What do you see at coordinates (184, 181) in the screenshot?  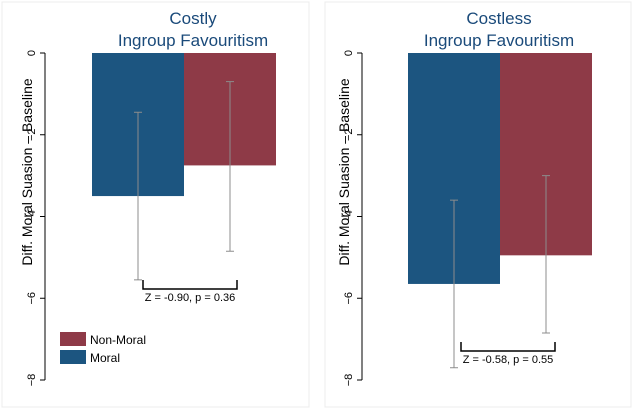 I see `panel-costly-errorbars` at bounding box center [184, 181].